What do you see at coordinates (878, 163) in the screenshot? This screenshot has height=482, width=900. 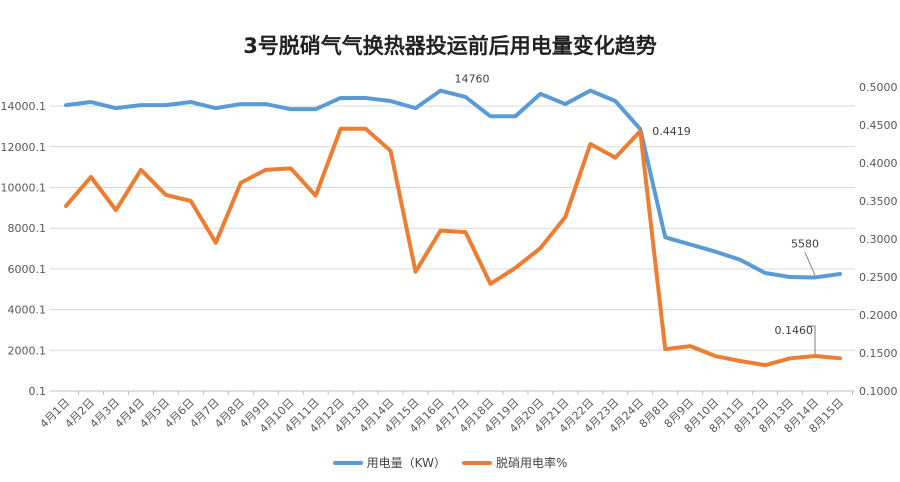 I see `right-tick-label: 0.4000` at bounding box center [878, 163].